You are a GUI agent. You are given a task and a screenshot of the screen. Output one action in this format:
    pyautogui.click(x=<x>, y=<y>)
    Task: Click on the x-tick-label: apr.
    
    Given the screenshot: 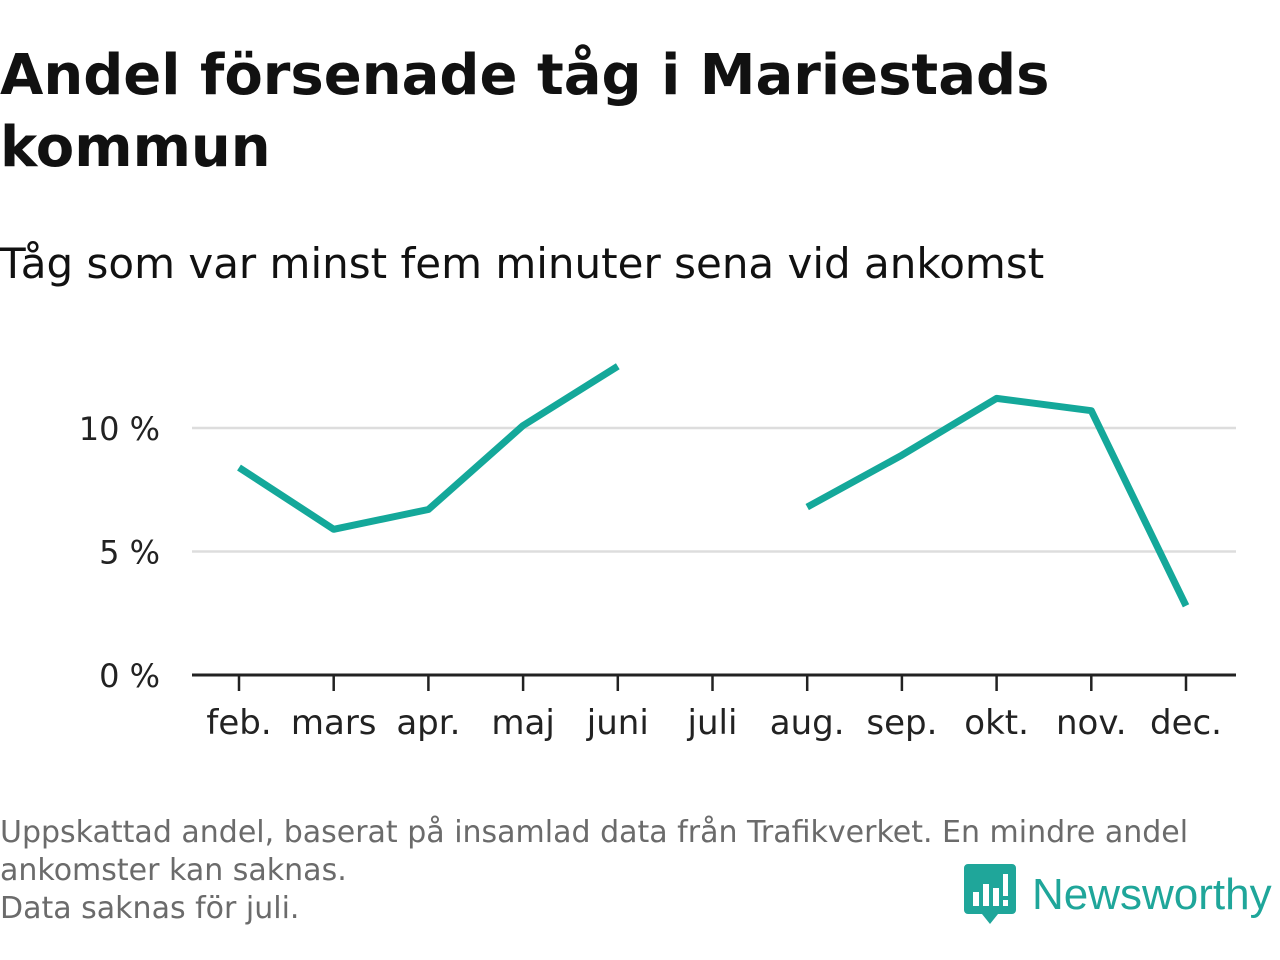 What is the action you would take?
    pyautogui.click(x=428, y=723)
    